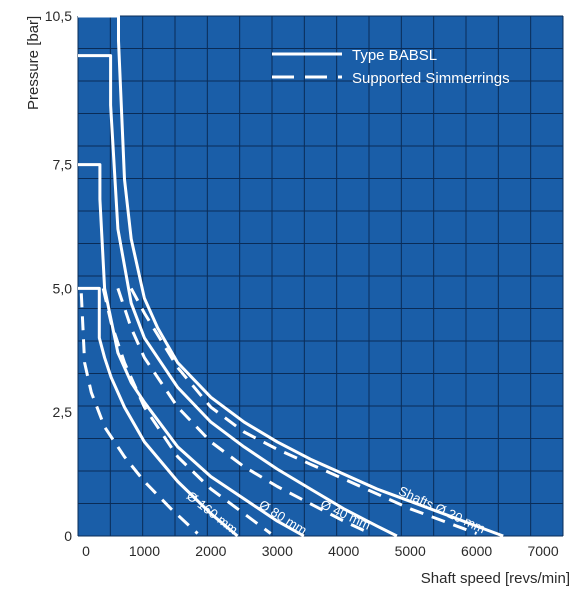 The image size is (582, 598). What do you see at coordinates (394, 55) in the screenshot?
I see `legend-label-solid: Type BABSL` at bounding box center [394, 55].